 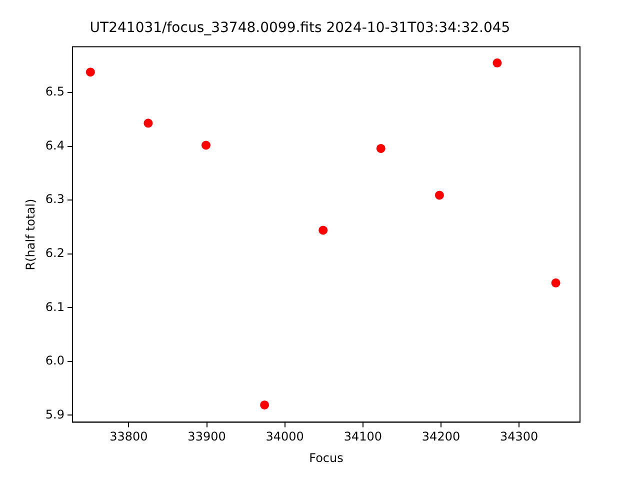 What do you see at coordinates (300, 28) in the screenshot?
I see `chart-title: UT241031/focus_33748.0099.fits 2024-10-31T03:34:32.045` at bounding box center [300, 28].